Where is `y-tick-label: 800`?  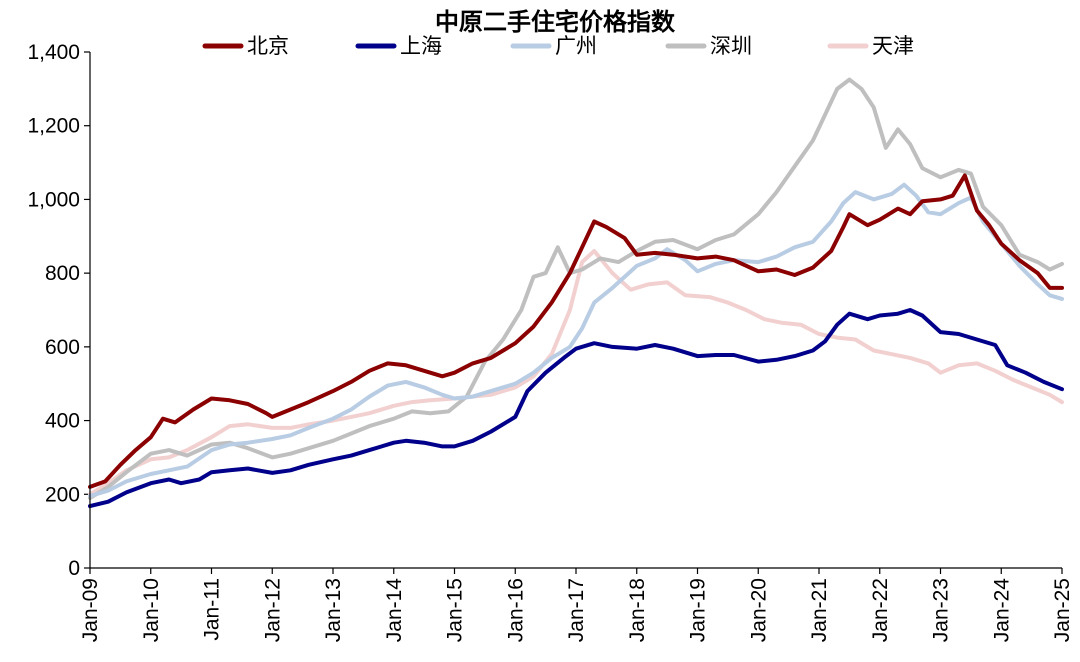 y-tick-label: 800 is located at coordinates (62, 273).